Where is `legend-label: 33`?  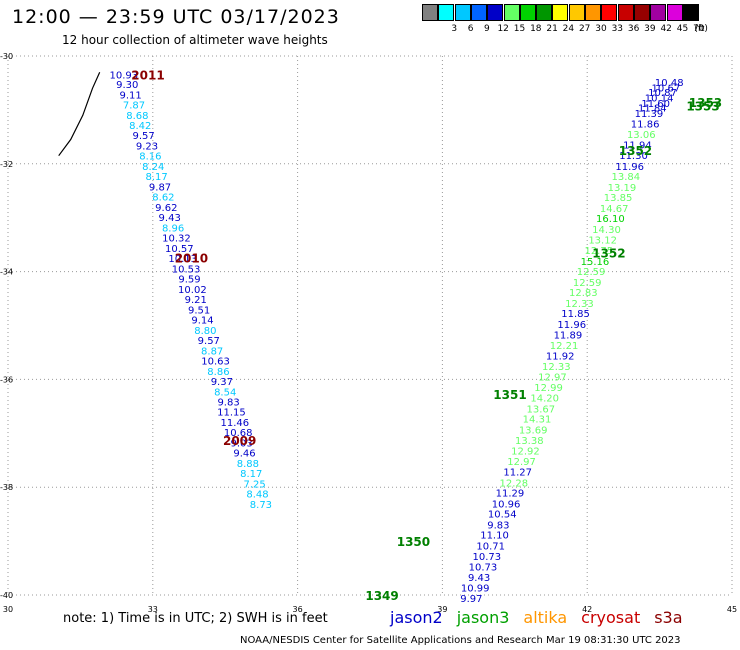
legend-label: 33 is located at coordinates (617, 29).